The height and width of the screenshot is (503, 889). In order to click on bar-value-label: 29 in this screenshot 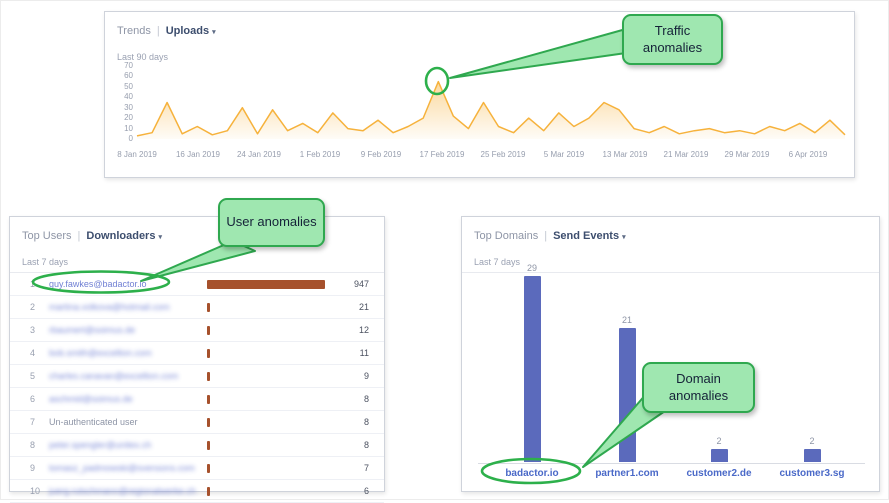, I will do `click(531, 268)`.